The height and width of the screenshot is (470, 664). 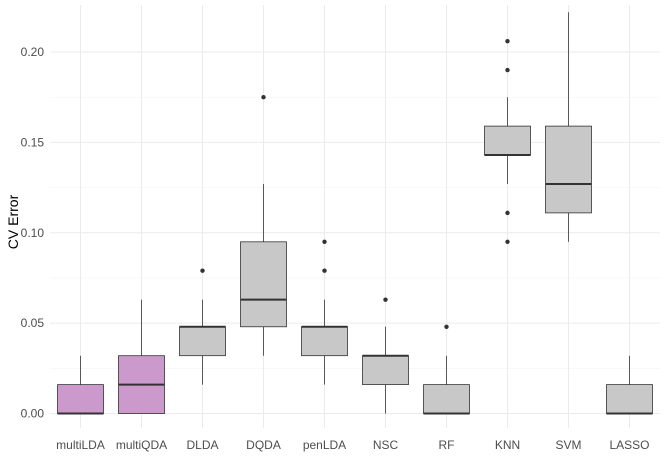 I want to click on y-tick-label: 0.20, so click(x=33, y=52).